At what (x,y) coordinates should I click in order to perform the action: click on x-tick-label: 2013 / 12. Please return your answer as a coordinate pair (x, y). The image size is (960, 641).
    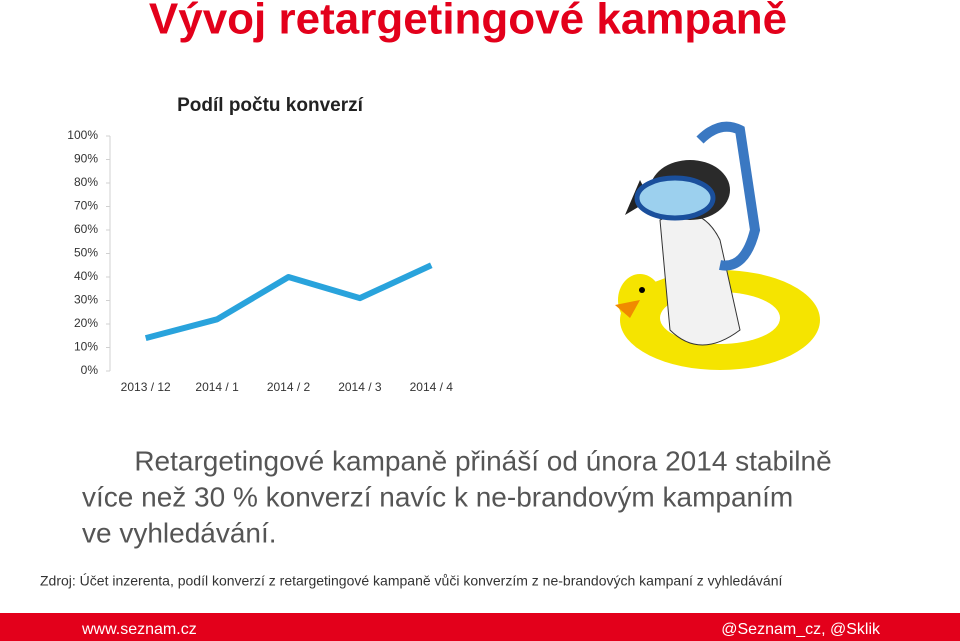
    Looking at the image, I should click on (146, 387).